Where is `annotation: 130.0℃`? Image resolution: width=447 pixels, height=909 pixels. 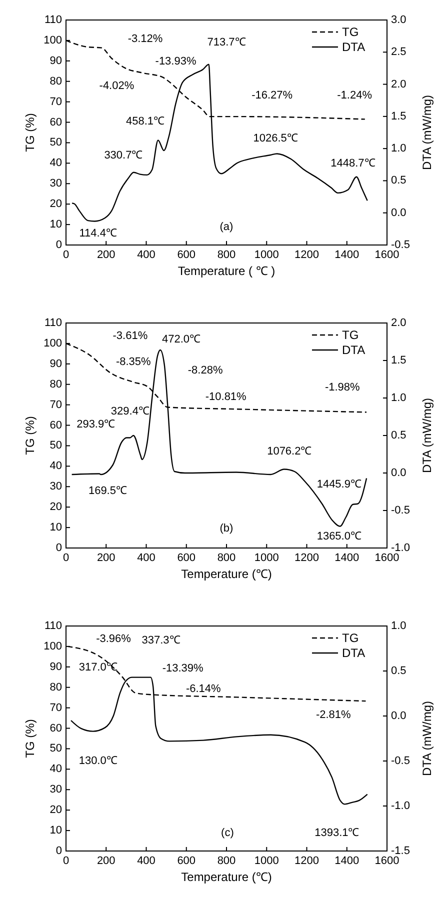 annotation: 130.0℃ is located at coordinates (98, 760).